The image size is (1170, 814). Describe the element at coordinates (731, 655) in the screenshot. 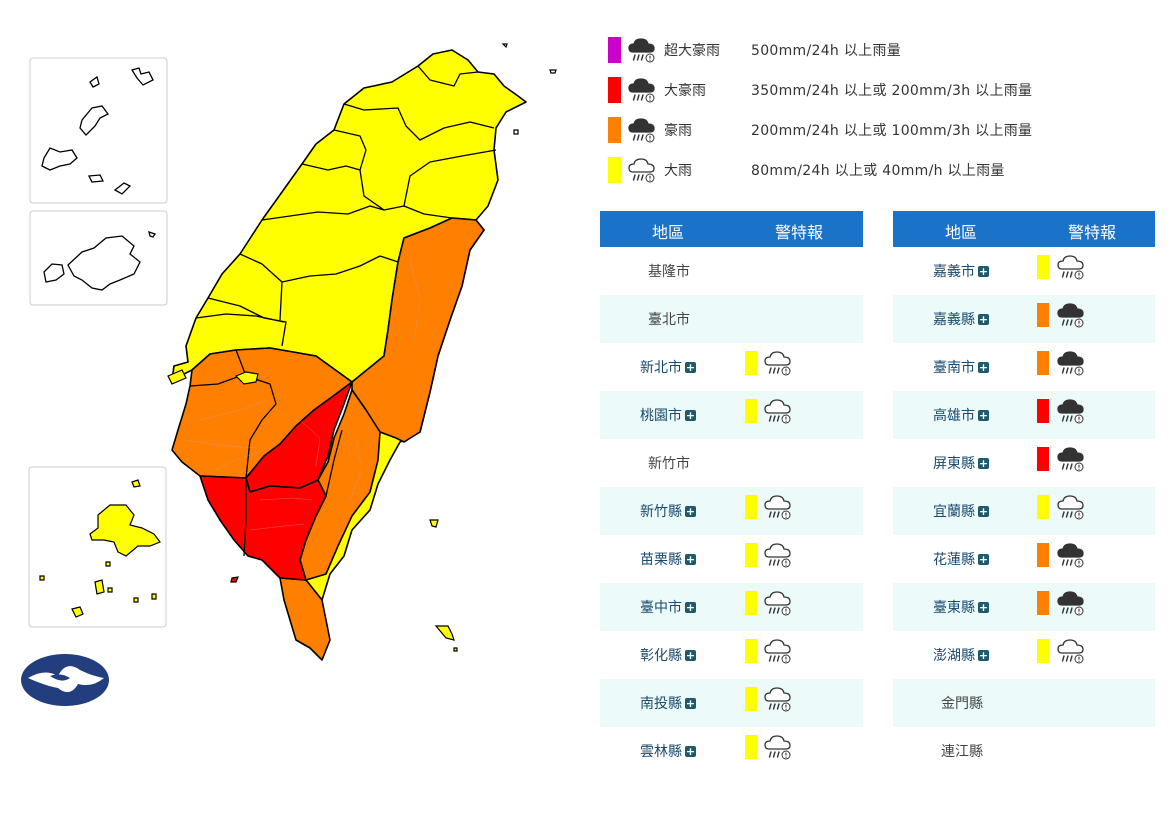

I see `table-row: 彰化縣 +` at that location.